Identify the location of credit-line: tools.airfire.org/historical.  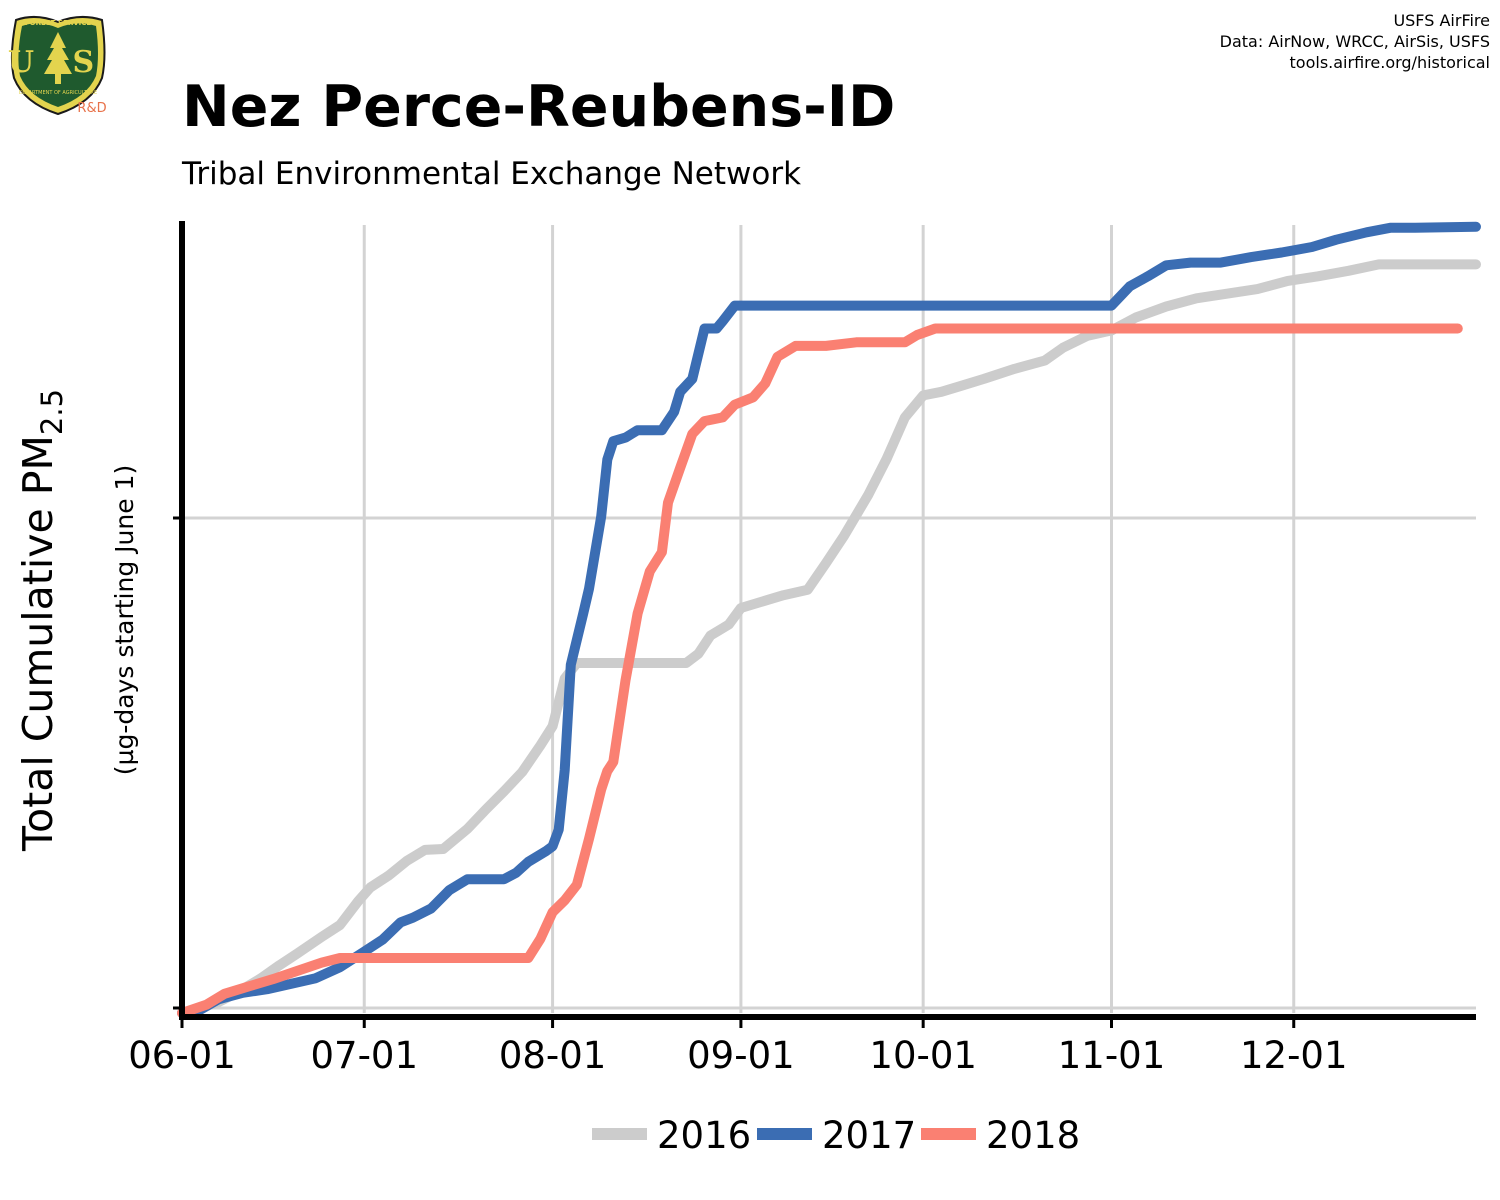
(1389, 62).